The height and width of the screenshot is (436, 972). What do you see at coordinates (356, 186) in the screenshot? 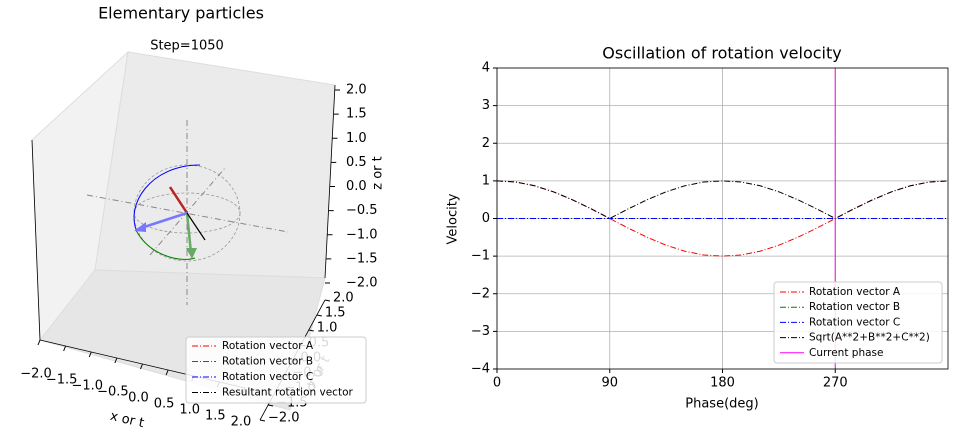
I see `z-tick-label: 0.0` at bounding box center [356, 186].